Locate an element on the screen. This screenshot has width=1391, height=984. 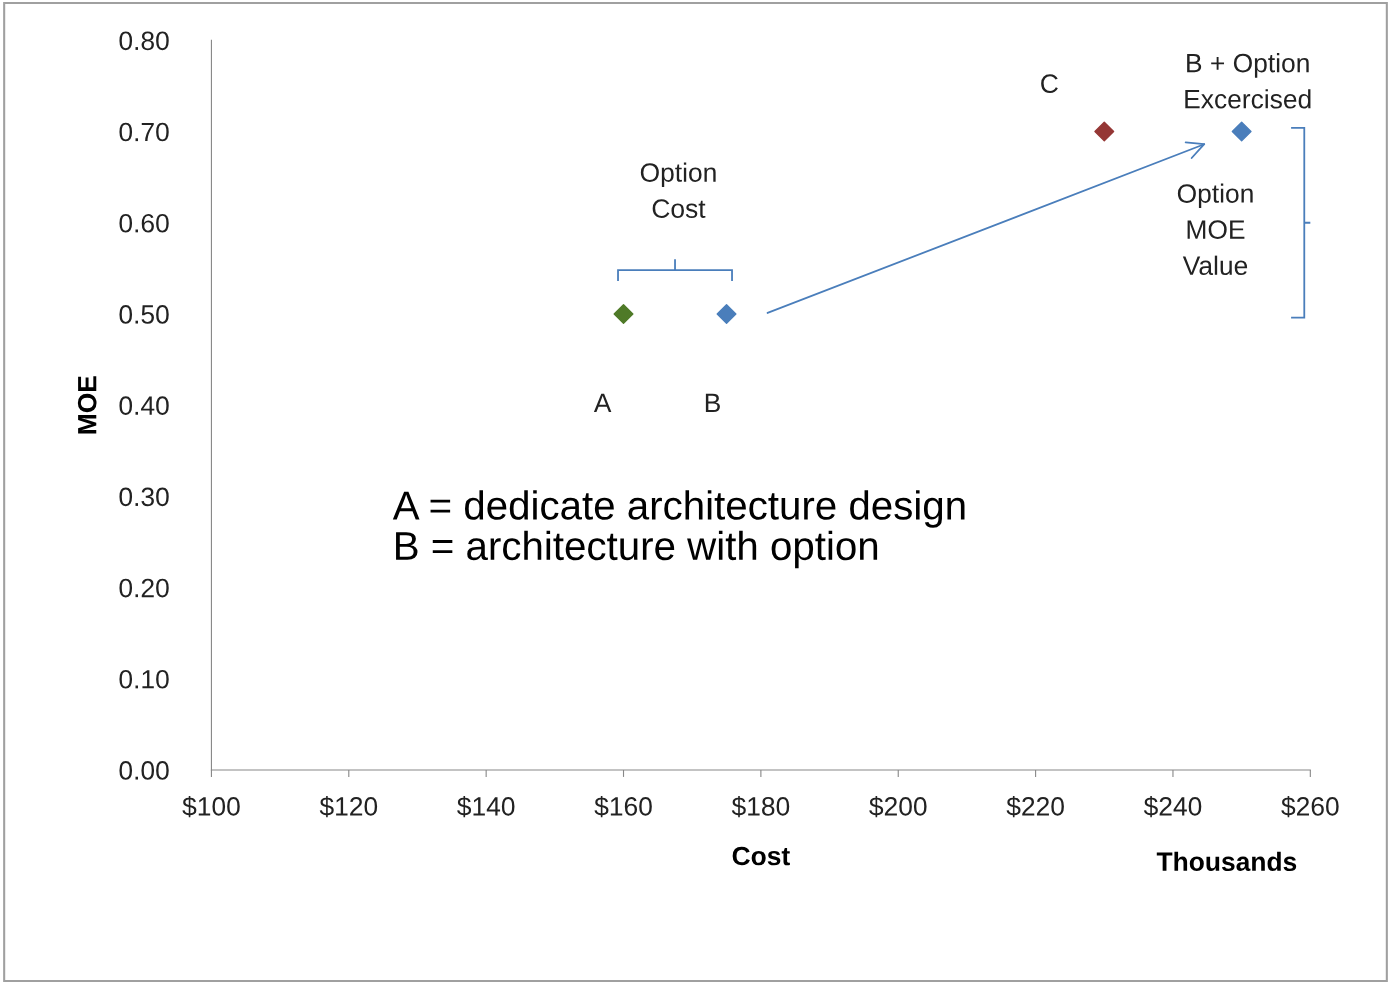
x-tick-label: $120 is located at coordinates (348, 806).